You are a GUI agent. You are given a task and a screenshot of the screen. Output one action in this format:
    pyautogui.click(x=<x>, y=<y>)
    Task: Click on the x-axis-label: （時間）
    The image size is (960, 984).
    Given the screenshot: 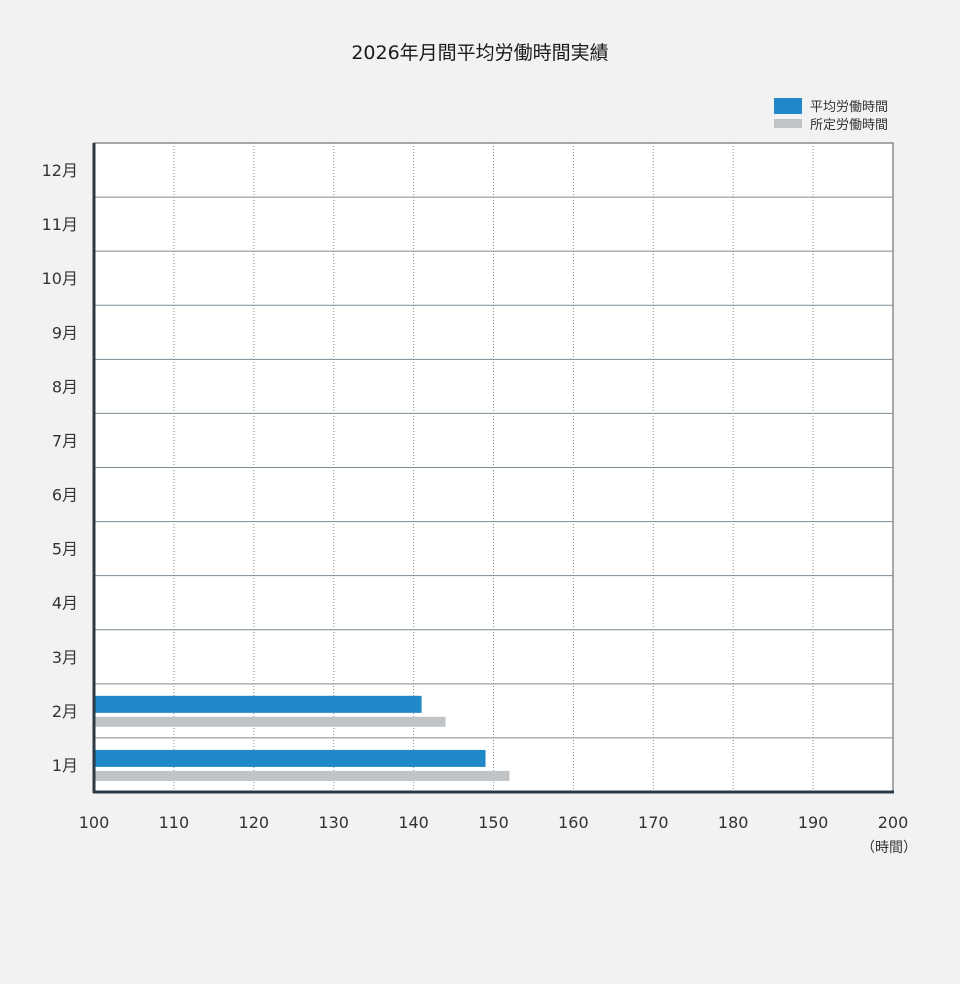 What is the action you would take?
    pyautogui.click(x=889, y=848)
    